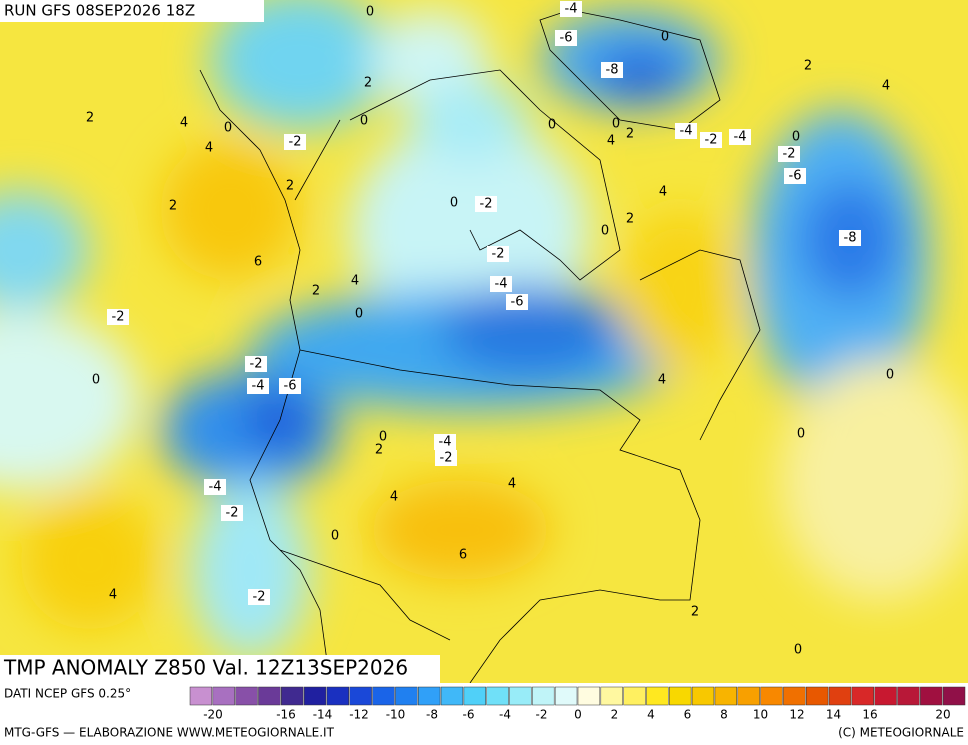 The height and width of the screenshot is (745, 968). Describe the element at coordinates (796, 715) in the screenshot. I see `colorbar-tick-label: 12` at that location.